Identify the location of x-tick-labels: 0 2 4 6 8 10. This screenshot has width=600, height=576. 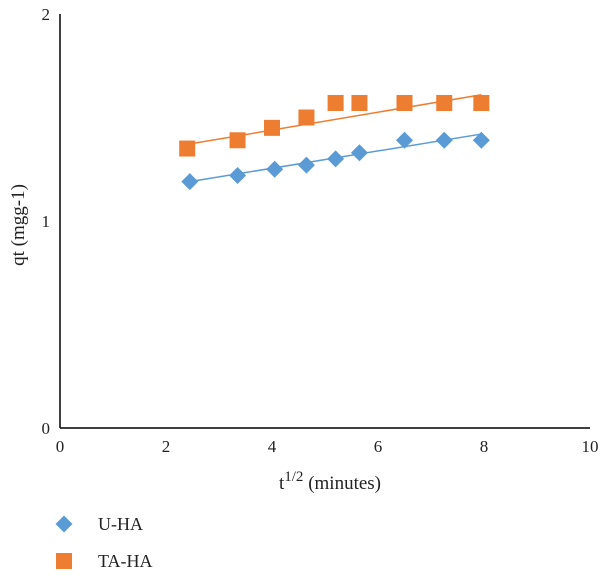
(327, 446).